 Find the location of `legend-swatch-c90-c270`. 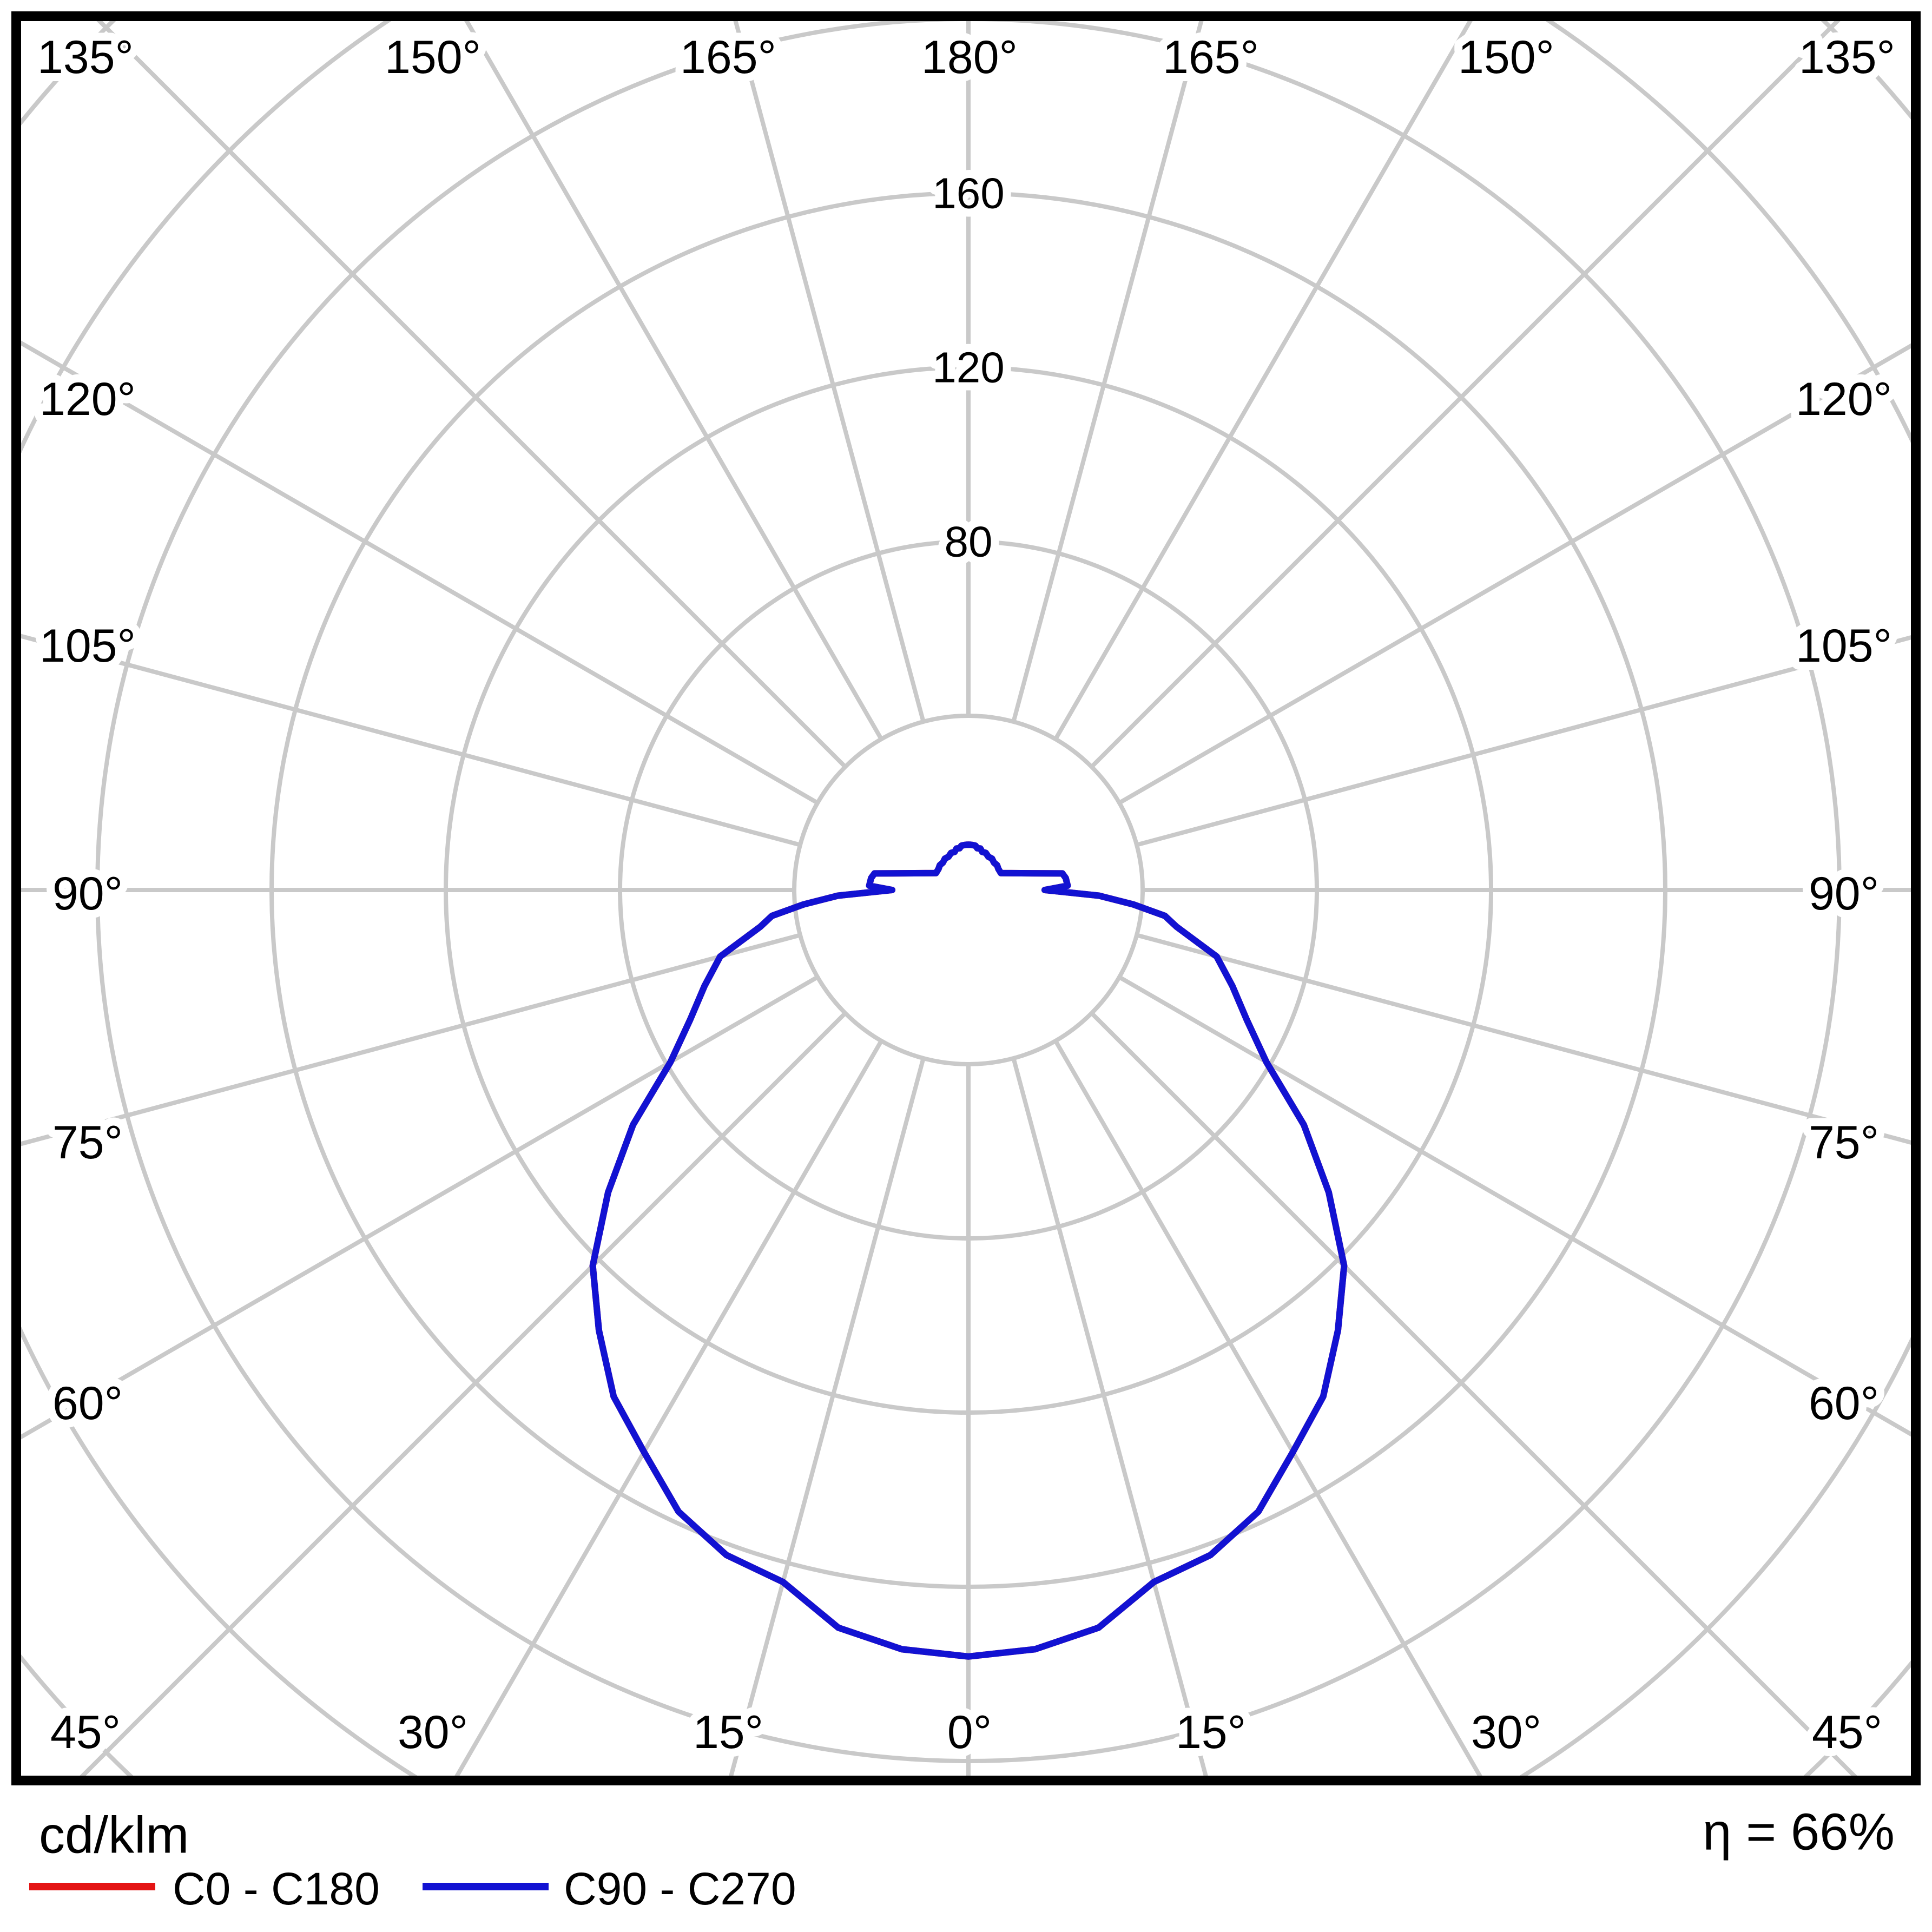

legend-swatch-c90-c270 is located at coordinates (486, 1886).